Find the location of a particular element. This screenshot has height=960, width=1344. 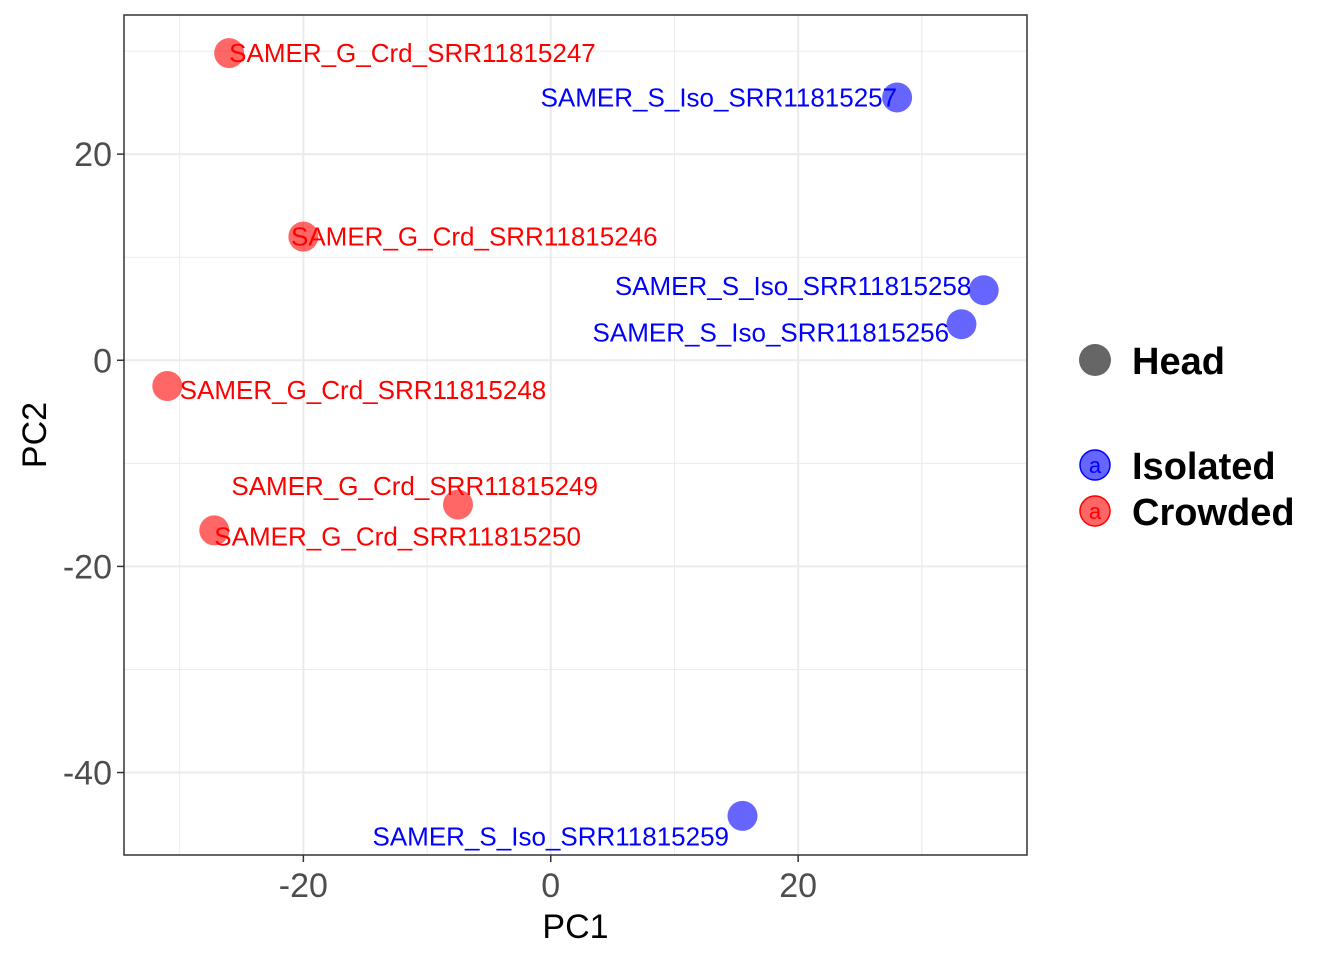

x-tick-label: 20 is located at coordinates (798, 886).